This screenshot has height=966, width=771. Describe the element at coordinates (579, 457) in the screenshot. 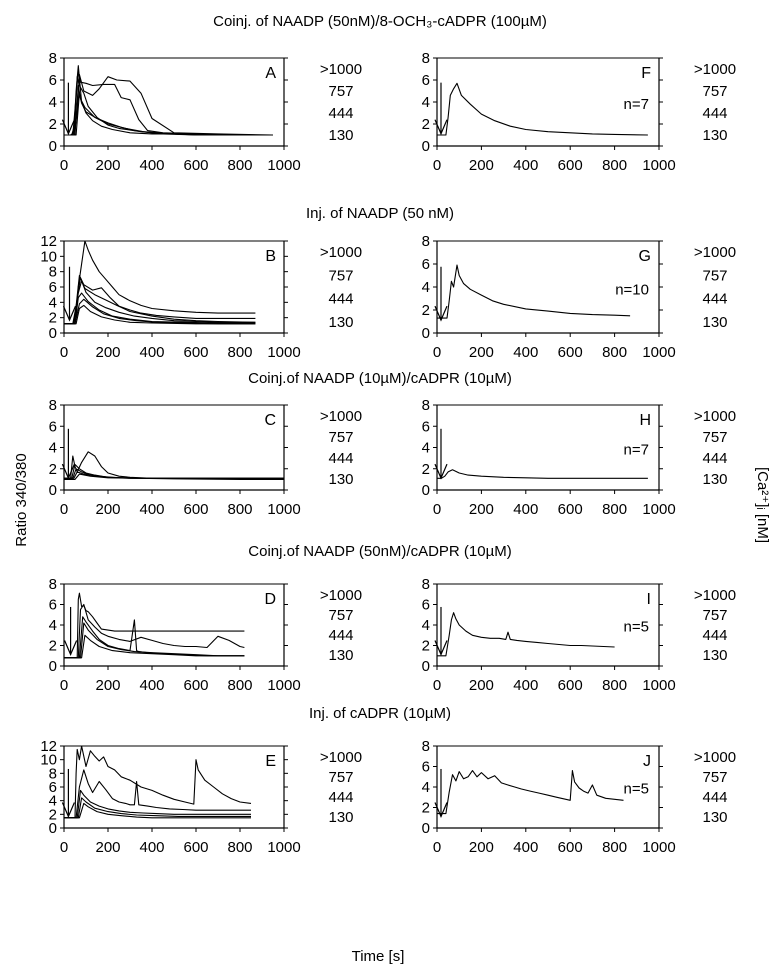

I see `panel-H: 0 2 4 6 8 0 200 400 600 800 1000 >1000 757 444 130 Hn=7` at that location.